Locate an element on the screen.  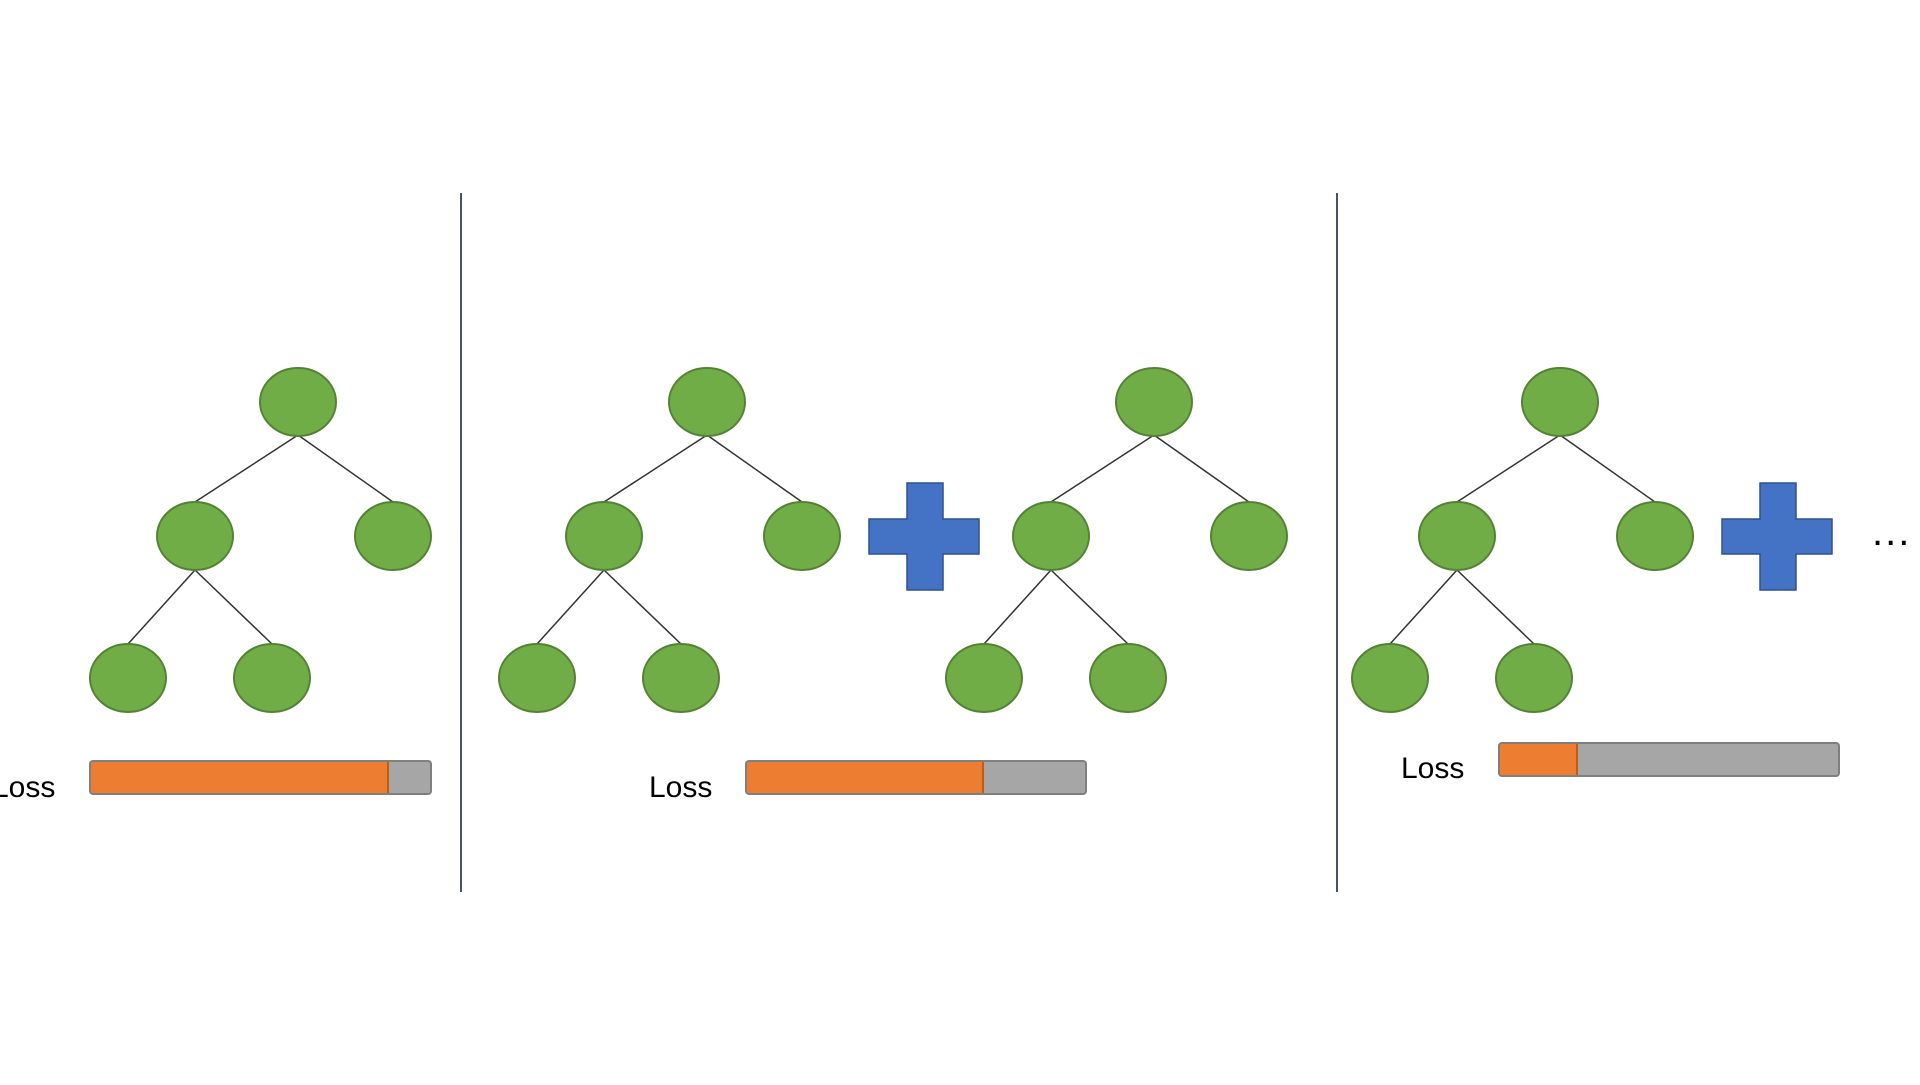
panel-1-tree is located at coordinates (260, 540).